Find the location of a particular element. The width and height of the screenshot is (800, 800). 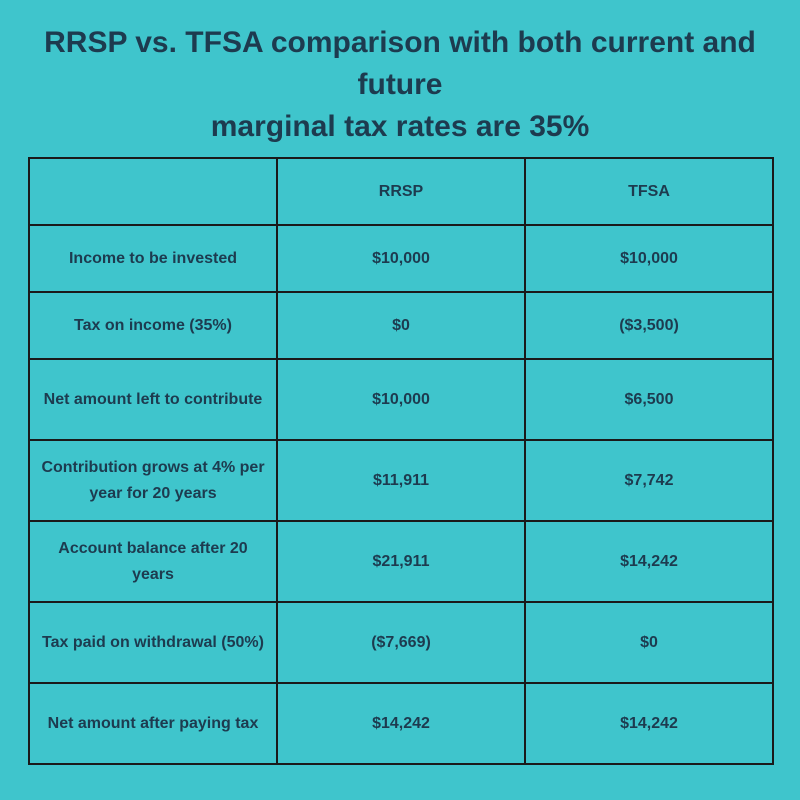

row-label: Tax paid on withdrawal (50%) is located at coordinates (153, 642).